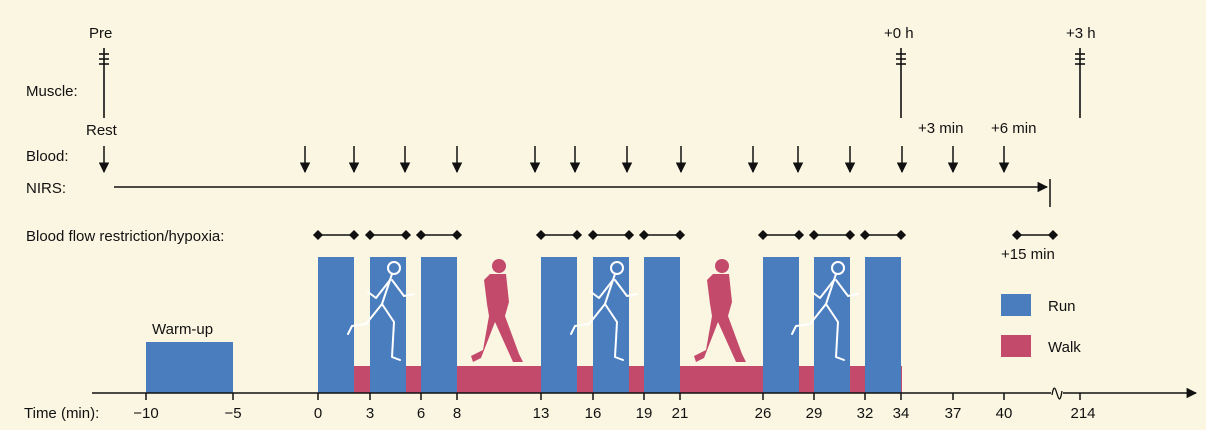 This screenshot has height=430, width=1206. Describe the element at coordinates (582, 193) in the screenshot. I see `nirs-line` at that location.